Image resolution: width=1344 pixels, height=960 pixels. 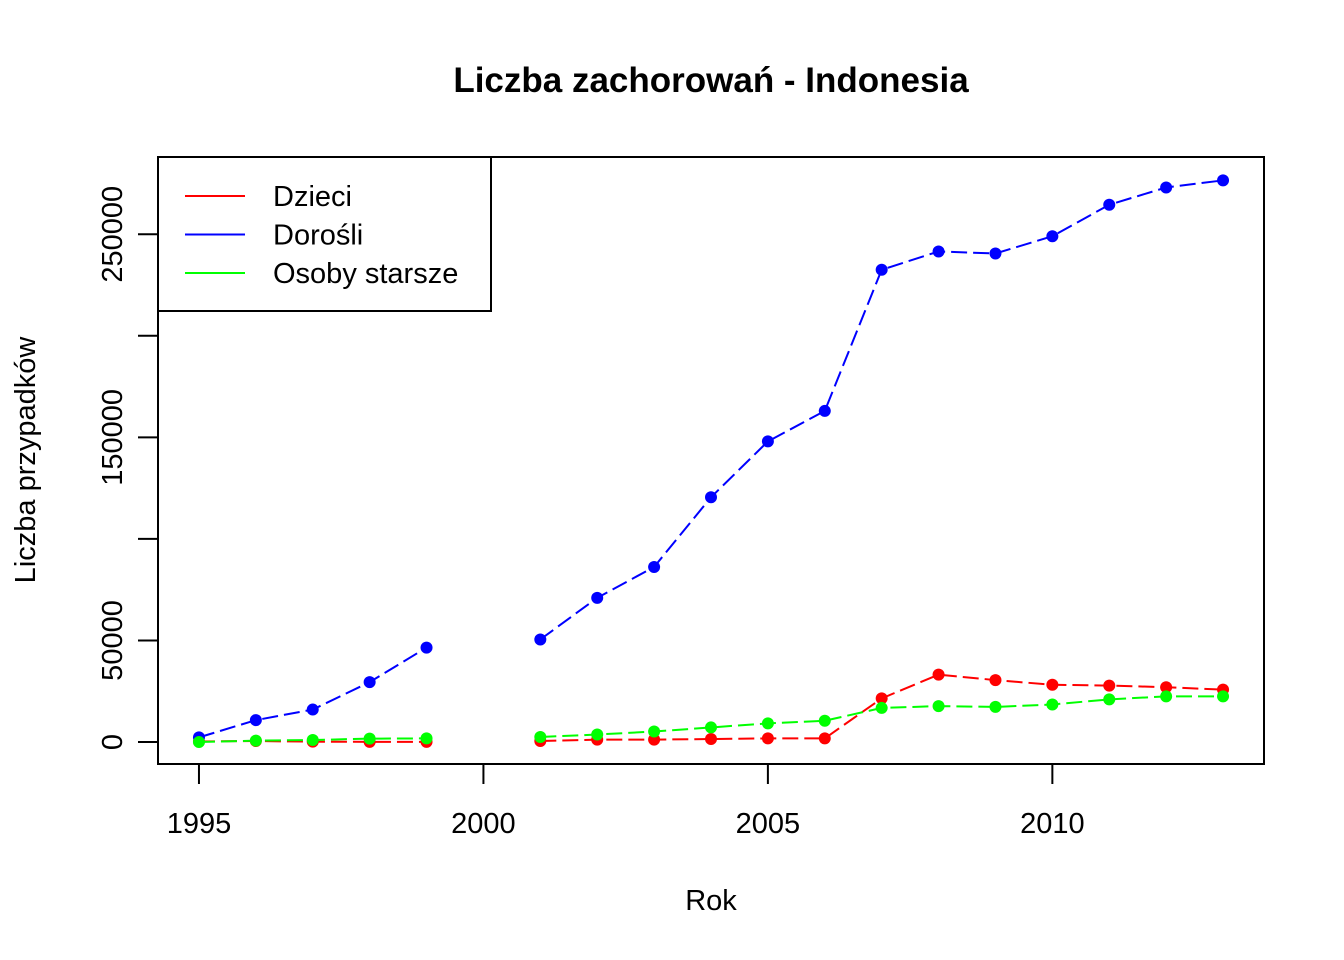 I want to click on y-axis: 0 50000 150000 250000, so click(x=128, y=468).